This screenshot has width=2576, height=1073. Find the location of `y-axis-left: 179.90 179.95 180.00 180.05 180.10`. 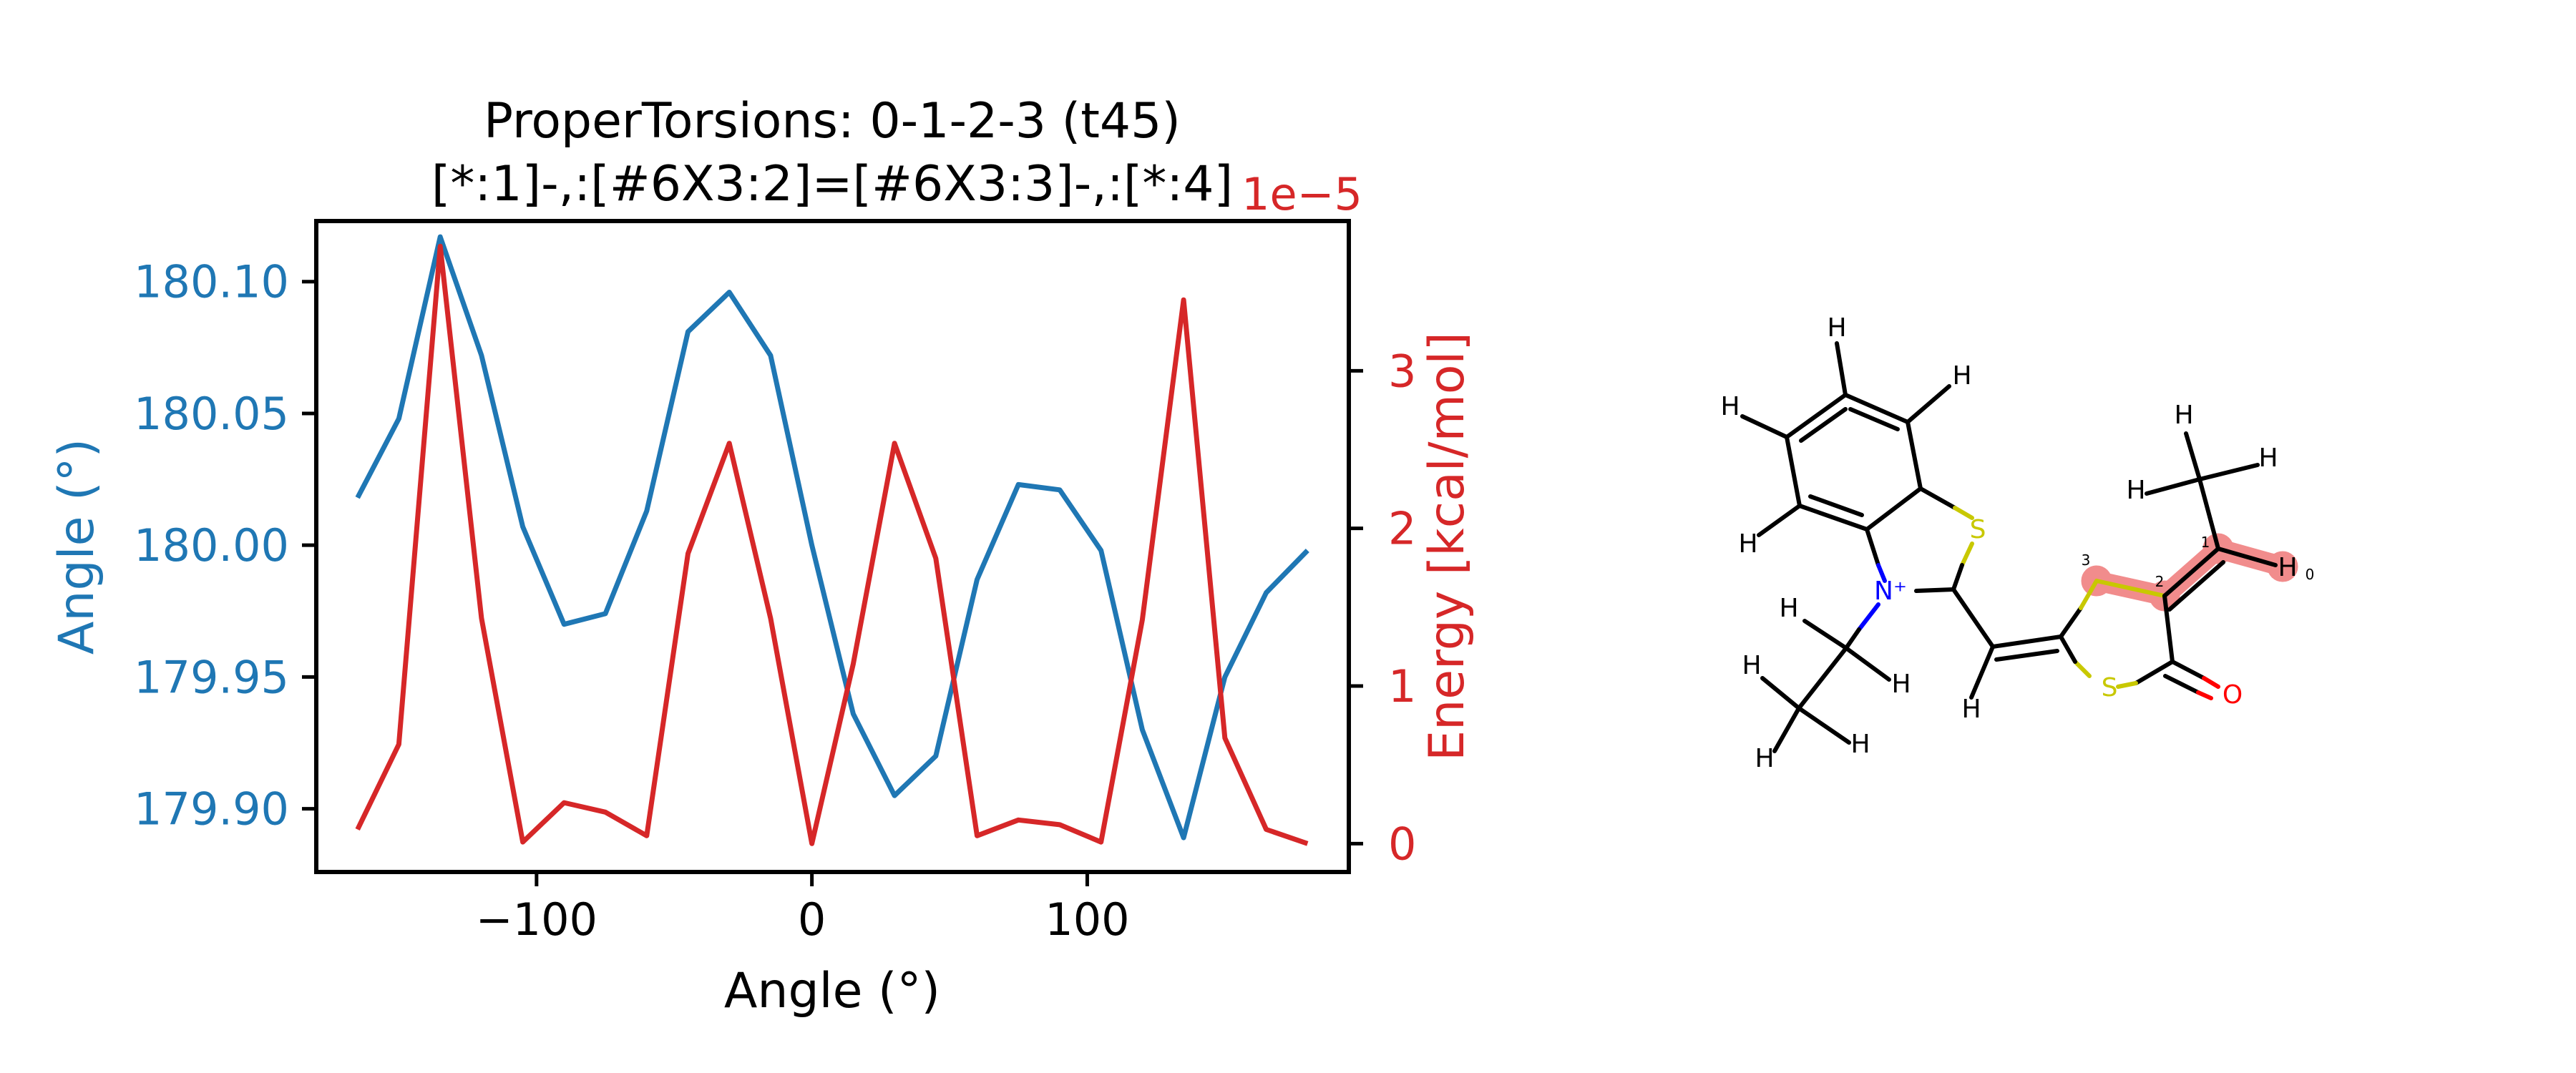

y-axis-left: 179.90 179.95 180.00 180.05 180.10 is located at coordinates (225, 546).